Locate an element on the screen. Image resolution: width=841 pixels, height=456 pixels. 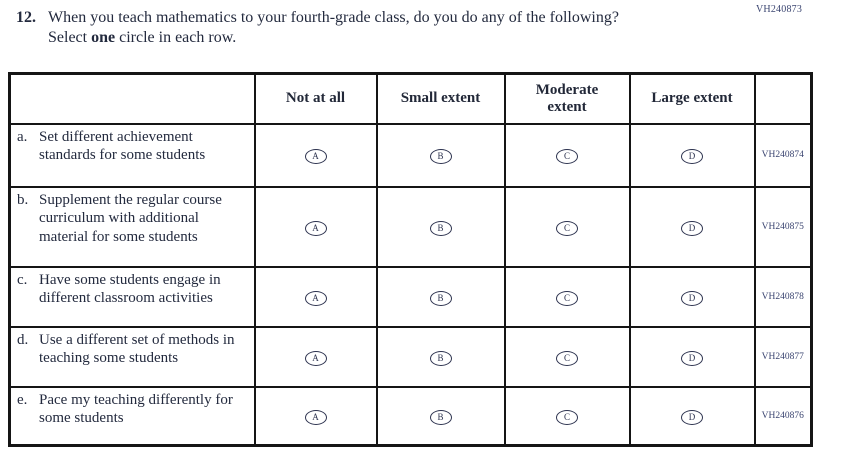
page-accession-code: VH240873 is located at coordinates (779, 9).